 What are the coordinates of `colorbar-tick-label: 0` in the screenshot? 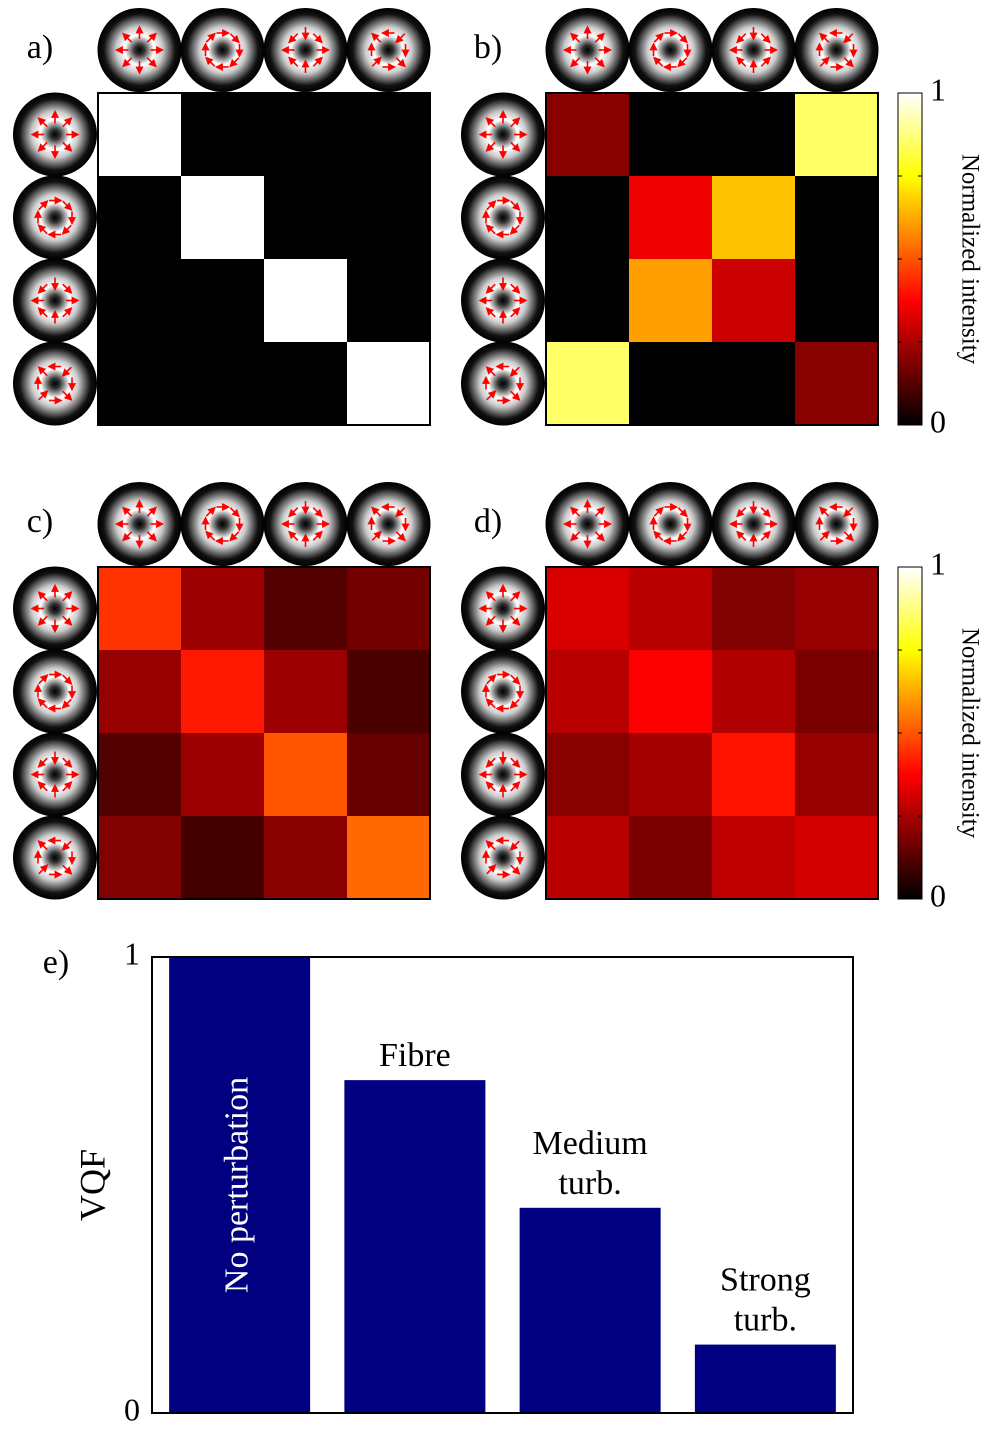 It's located at (938, 895).